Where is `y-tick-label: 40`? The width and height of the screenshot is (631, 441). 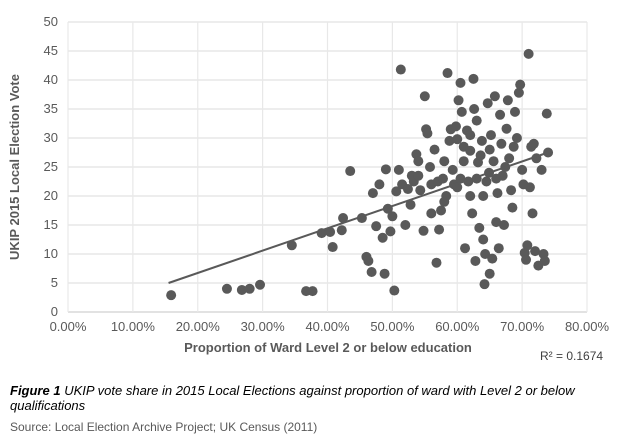 y-tick-label: 40 is located at coordinates (51, 79).